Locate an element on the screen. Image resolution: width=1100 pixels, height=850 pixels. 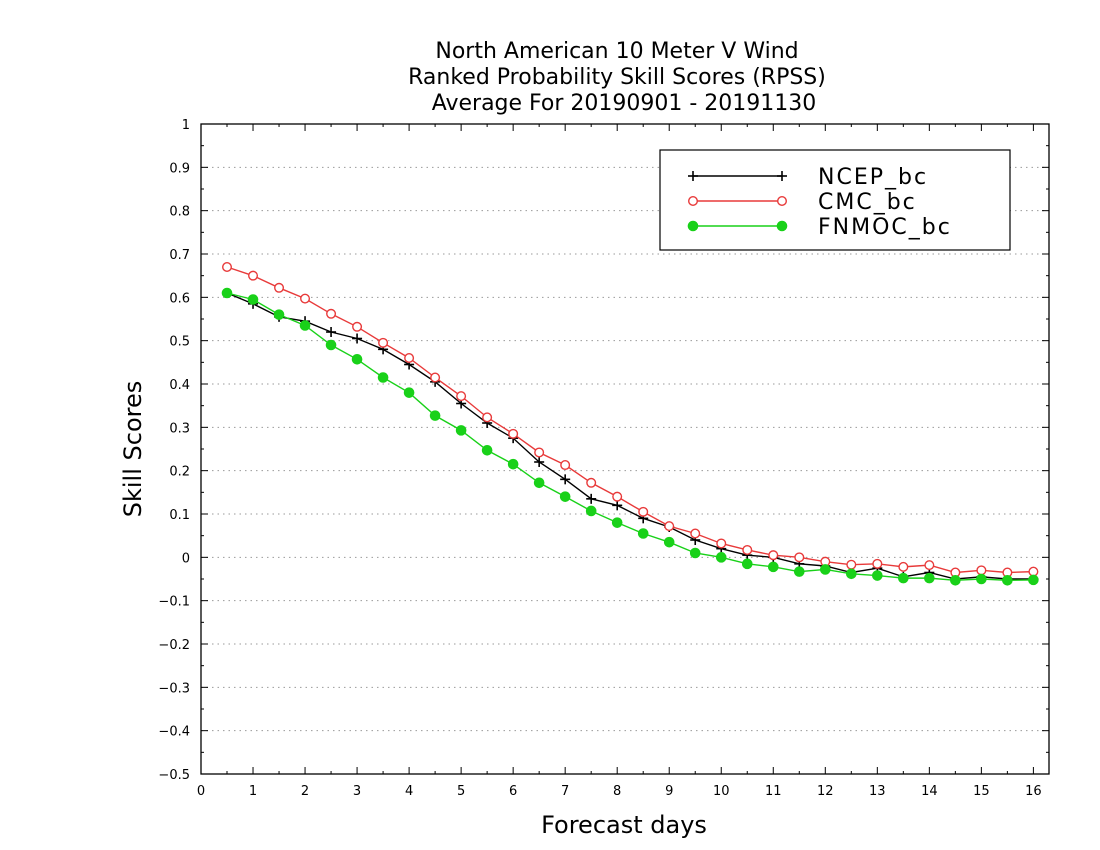
y-tick-label: −0.5 is located at coordinates (174, 775).